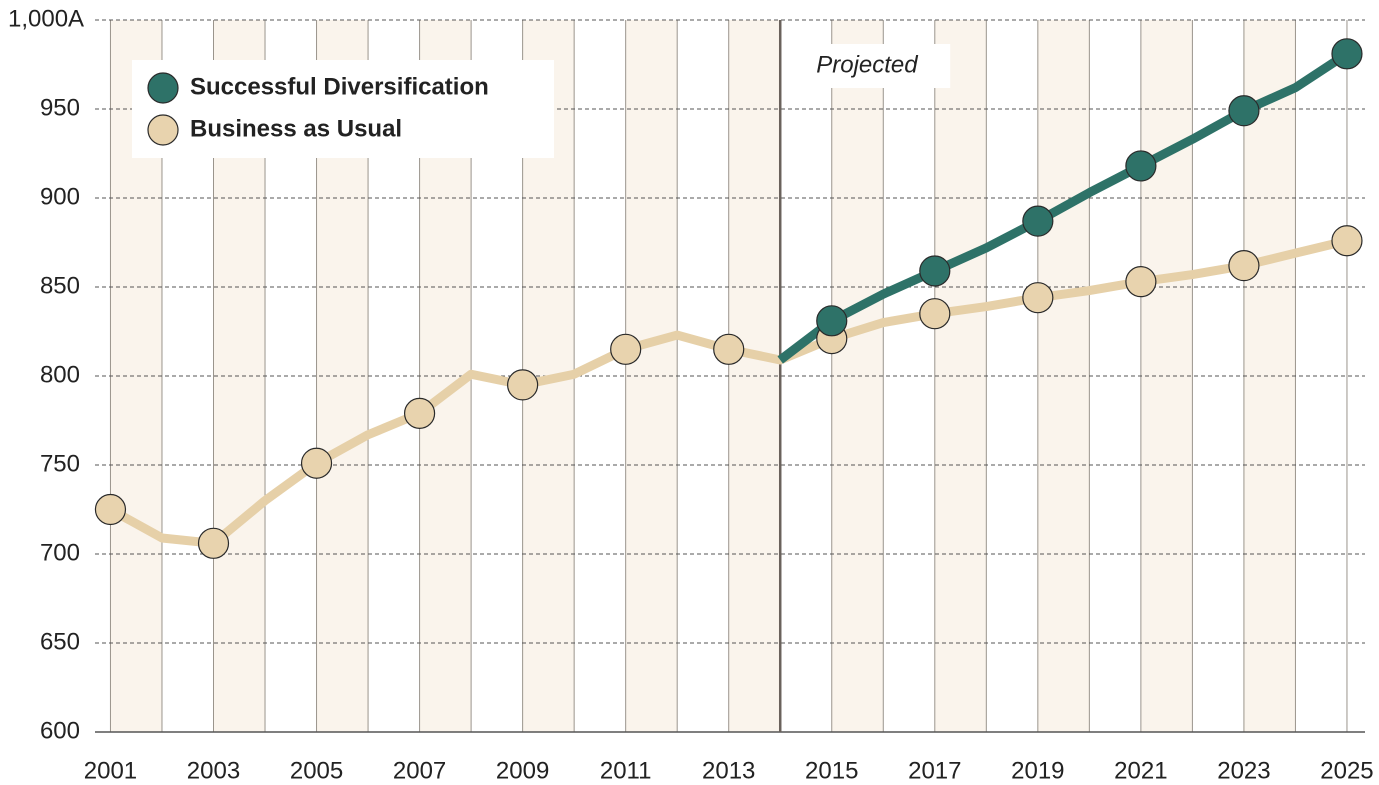 The height and width of the screenshot is (785, 1379). I want to click on annotation: Projected, so click(867, 64).